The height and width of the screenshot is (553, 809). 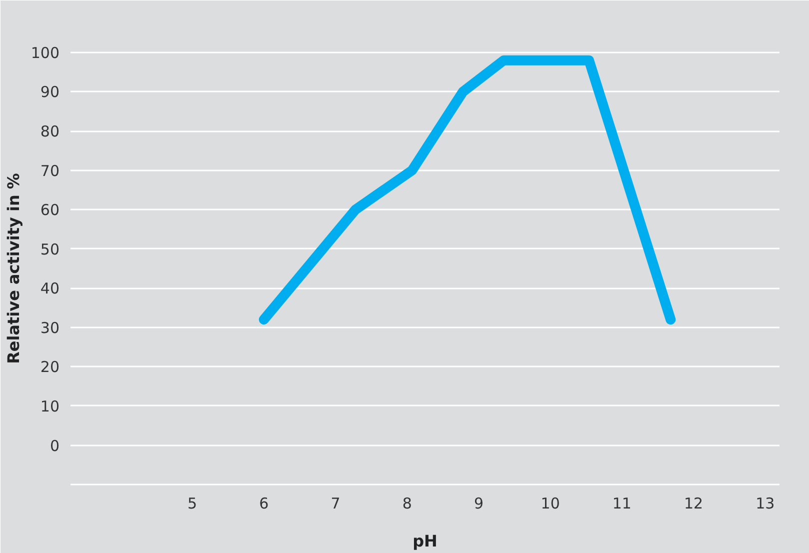 I want to click on x-tick-label: 5, so click(x=192, y=503).